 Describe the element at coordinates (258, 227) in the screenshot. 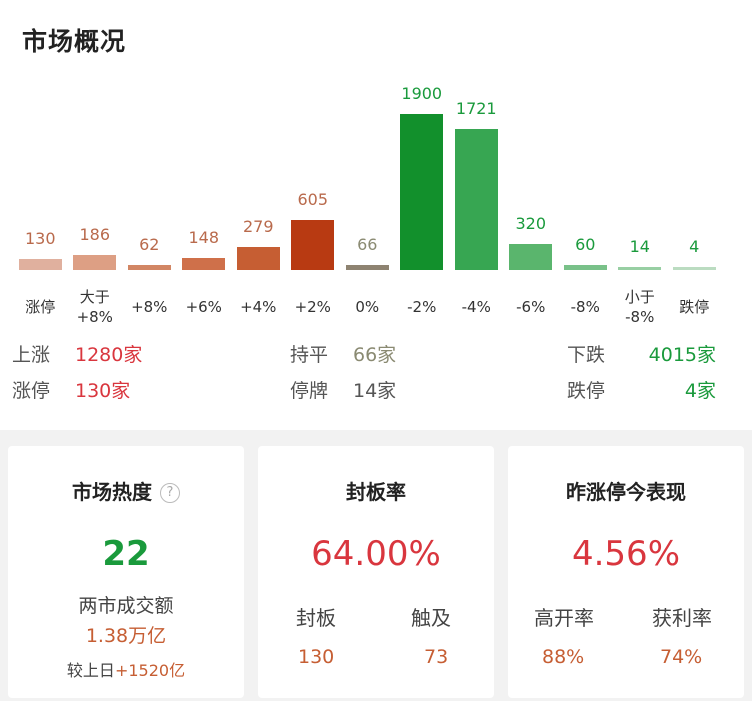

I see `bar-value-label: 279` at that location.